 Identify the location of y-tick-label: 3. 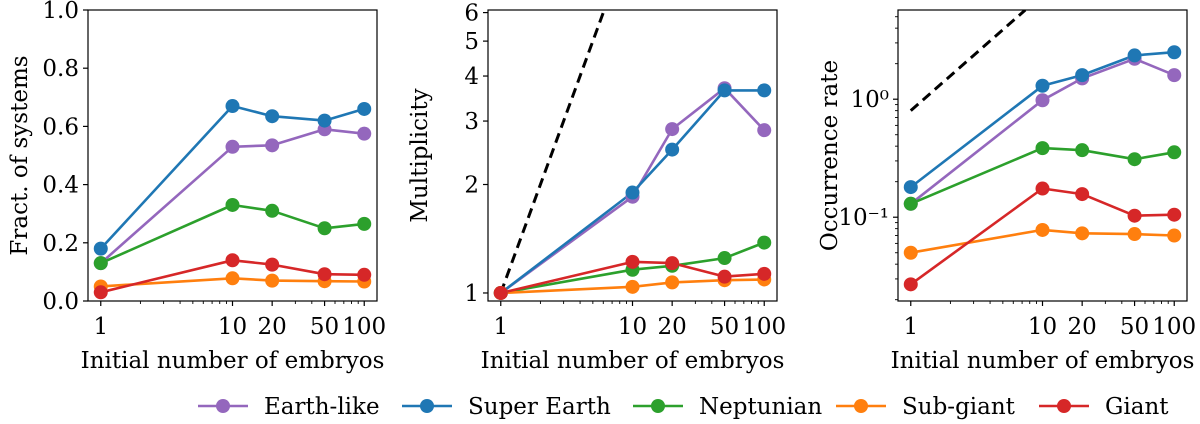
(471, 122).